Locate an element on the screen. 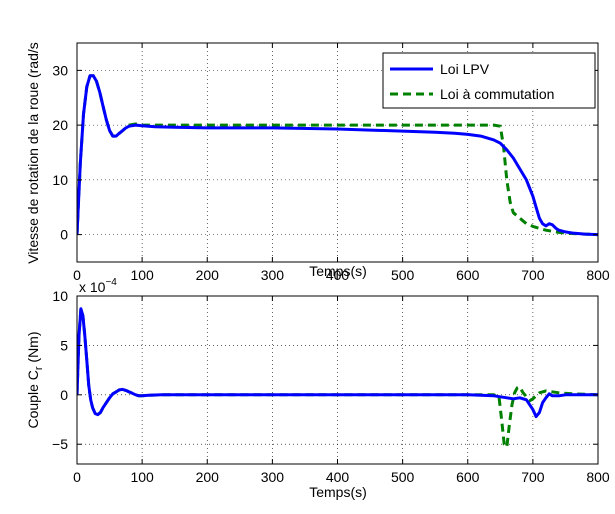 This screenshot has height=514, width=615. y-axis-label: Vitesse de rotation de la roue (rad/s is located at coordinates (33, 153).